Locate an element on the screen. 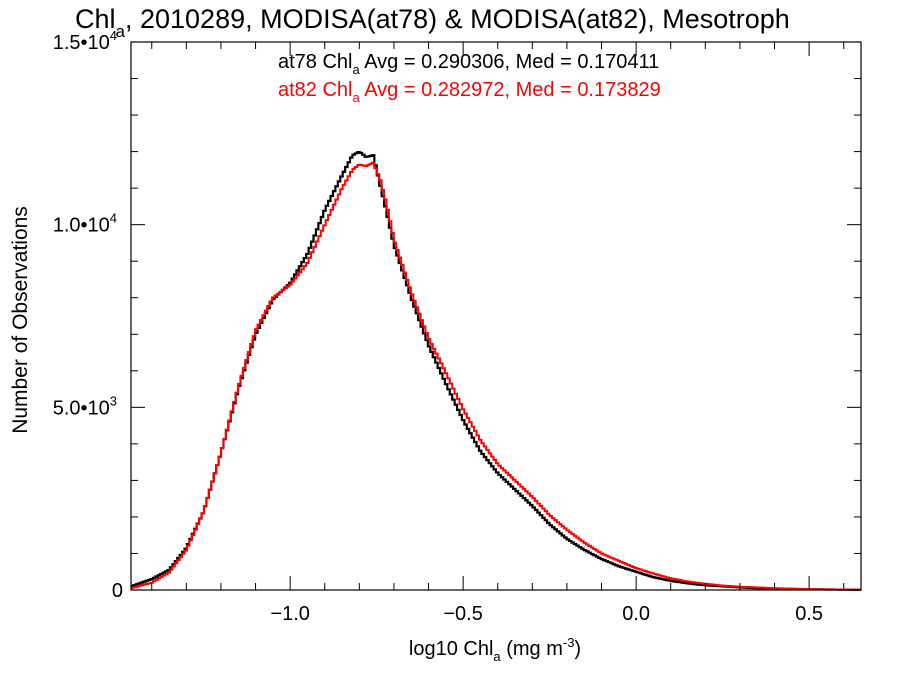 Image resolution: width=900 pixels, height=675 pixels. y-tick-label: 5.0•103 is located at coordinates (85, 406).